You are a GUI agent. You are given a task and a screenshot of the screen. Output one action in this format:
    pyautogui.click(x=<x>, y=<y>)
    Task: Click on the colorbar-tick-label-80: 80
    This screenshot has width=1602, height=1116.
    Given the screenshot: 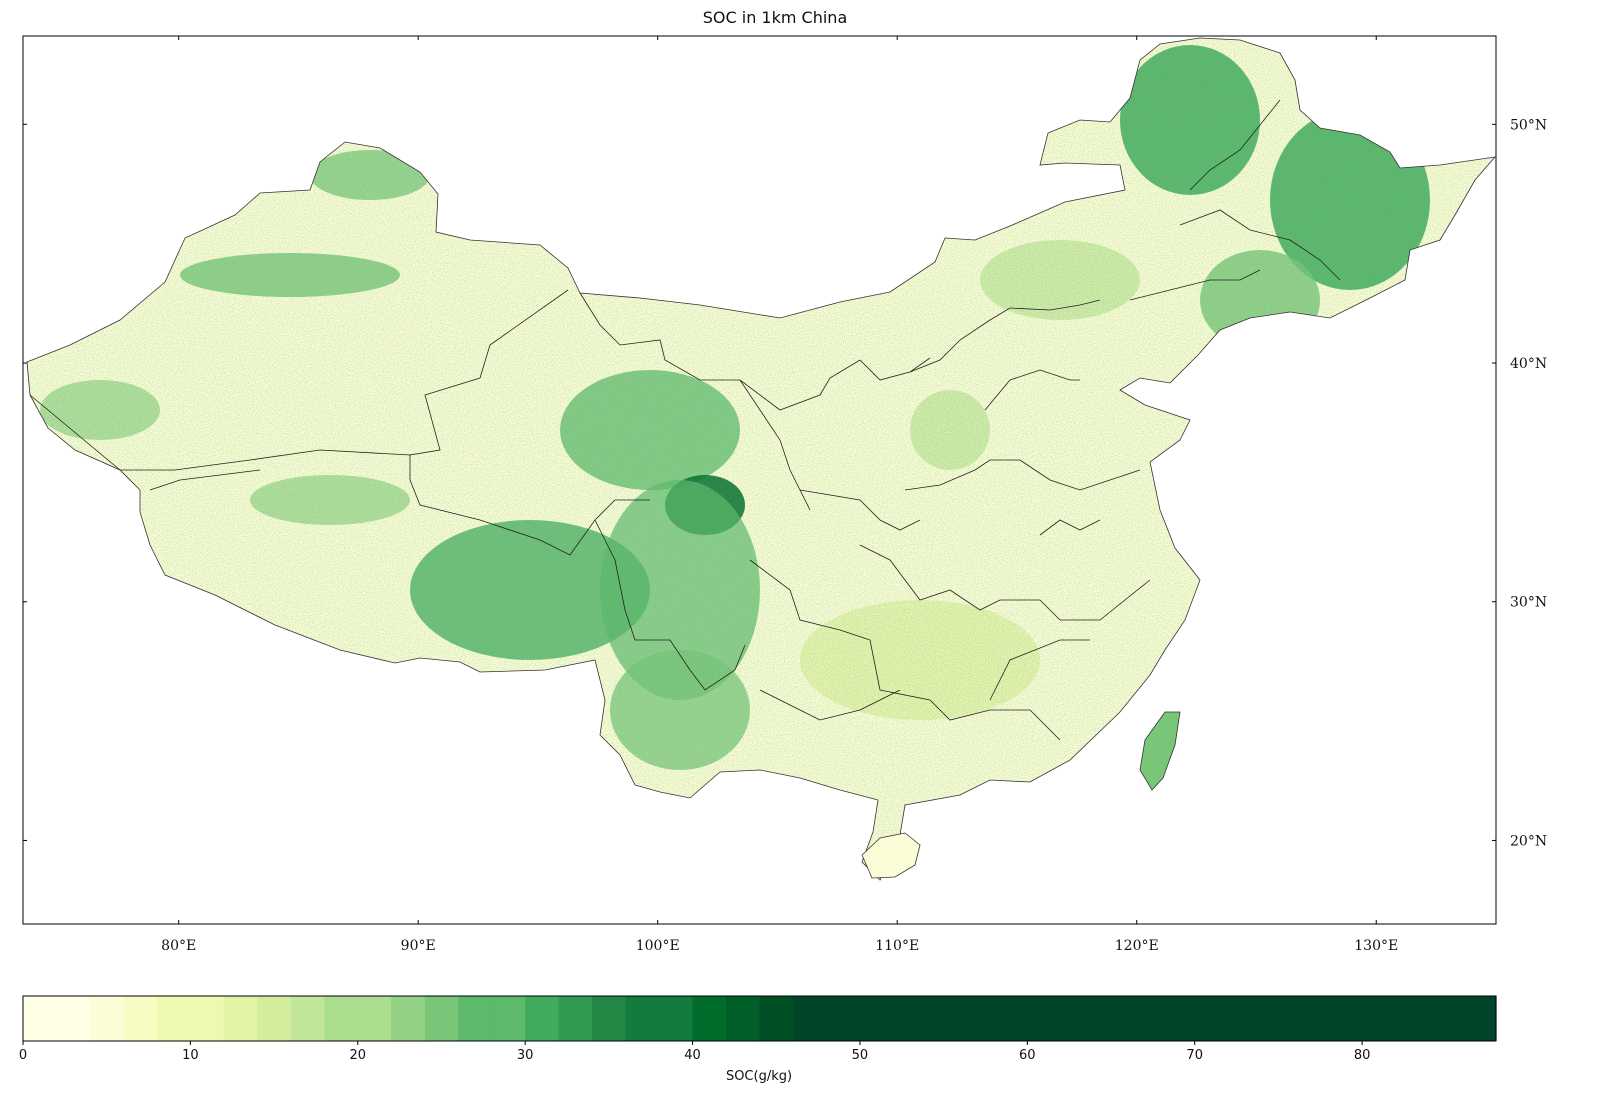 What is the action you would take?
    pyautogui.click(x=1362, y=1055)
    